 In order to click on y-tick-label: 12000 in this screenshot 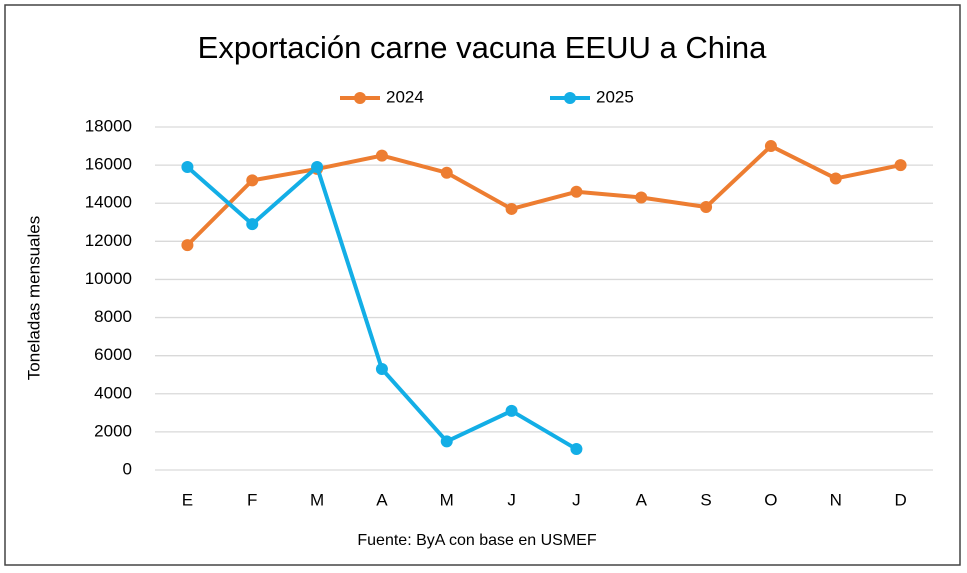, I will do `click(108, 240)`.